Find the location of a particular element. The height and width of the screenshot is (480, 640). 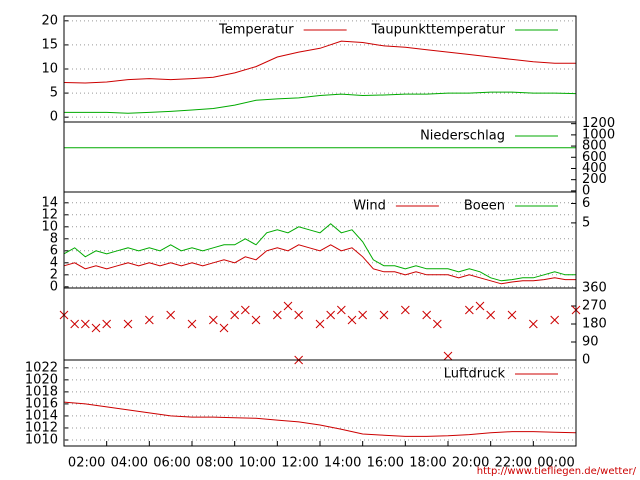

x-tick-label: 12:00 is located at coordinates (299, 463).